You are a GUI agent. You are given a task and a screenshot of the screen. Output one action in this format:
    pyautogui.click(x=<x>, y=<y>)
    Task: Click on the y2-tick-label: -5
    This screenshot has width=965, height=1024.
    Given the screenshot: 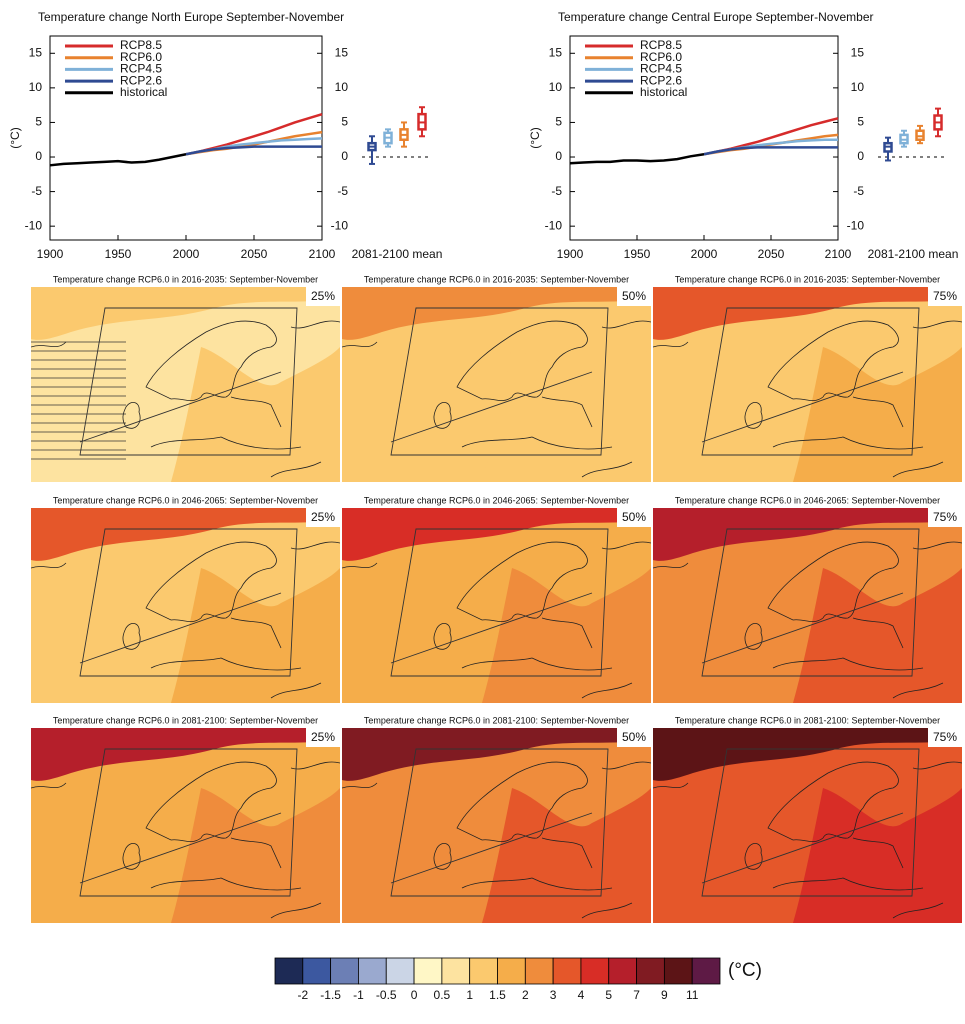 What is the action you would take?
    pyautogui.click(x=342, y=191)
    